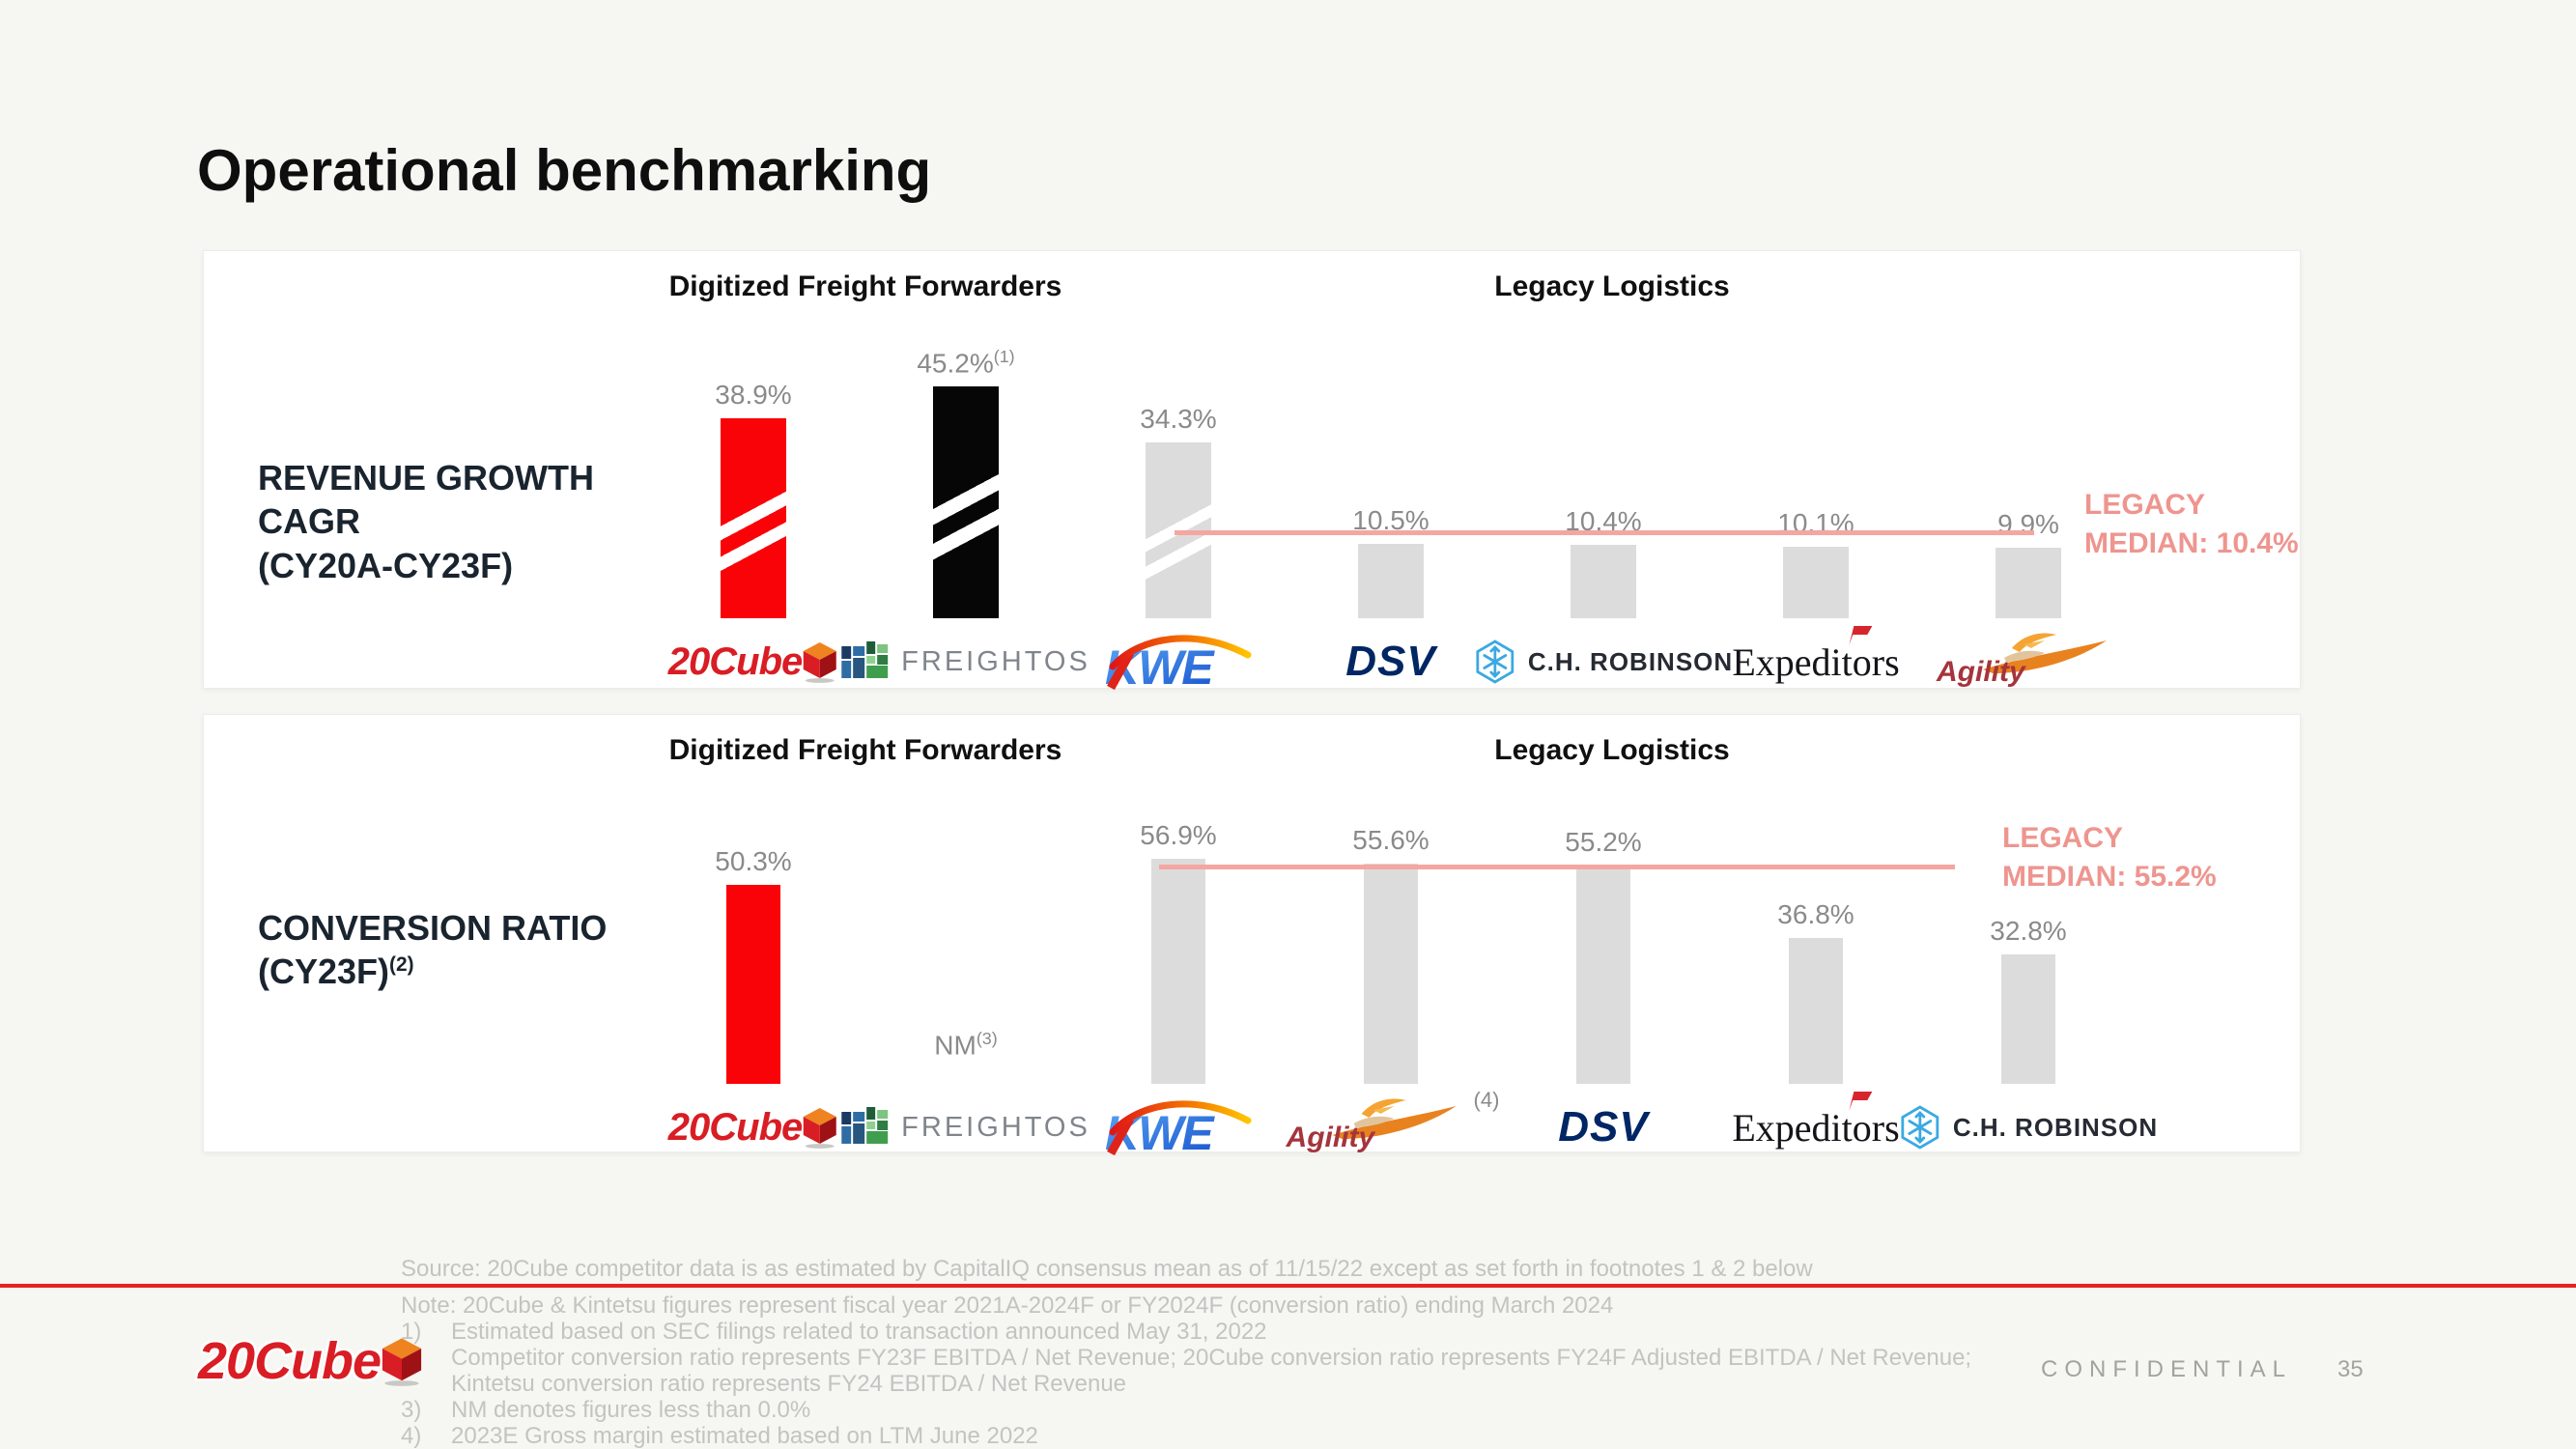 The height and width of the screenshot is (1449, 2576). What do you see at coordinates (1391, 520) in the screenshot?
I see `value-label-dsv: 10.5%` at bounding box center [1391, 520].